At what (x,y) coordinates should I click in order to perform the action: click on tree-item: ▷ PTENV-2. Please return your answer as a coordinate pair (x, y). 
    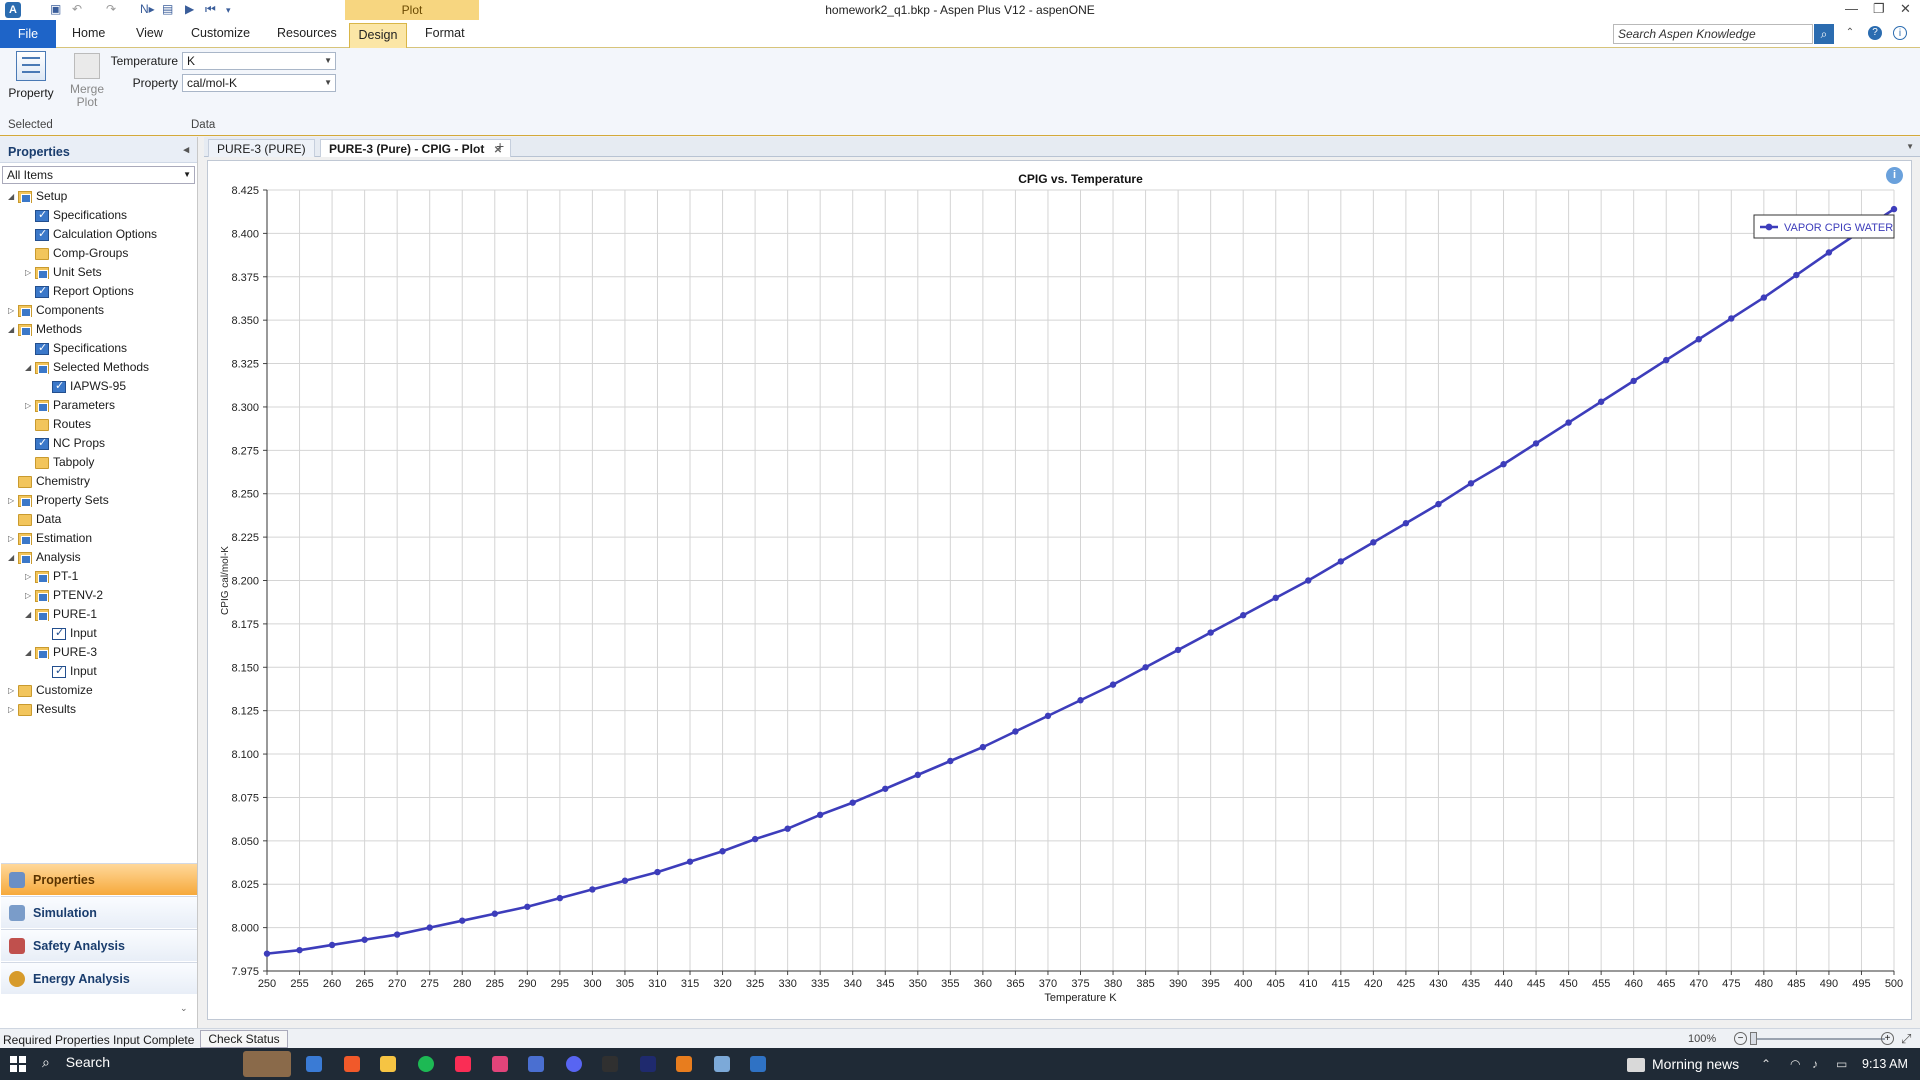
    Looking at the image, I should click on (64, 597).